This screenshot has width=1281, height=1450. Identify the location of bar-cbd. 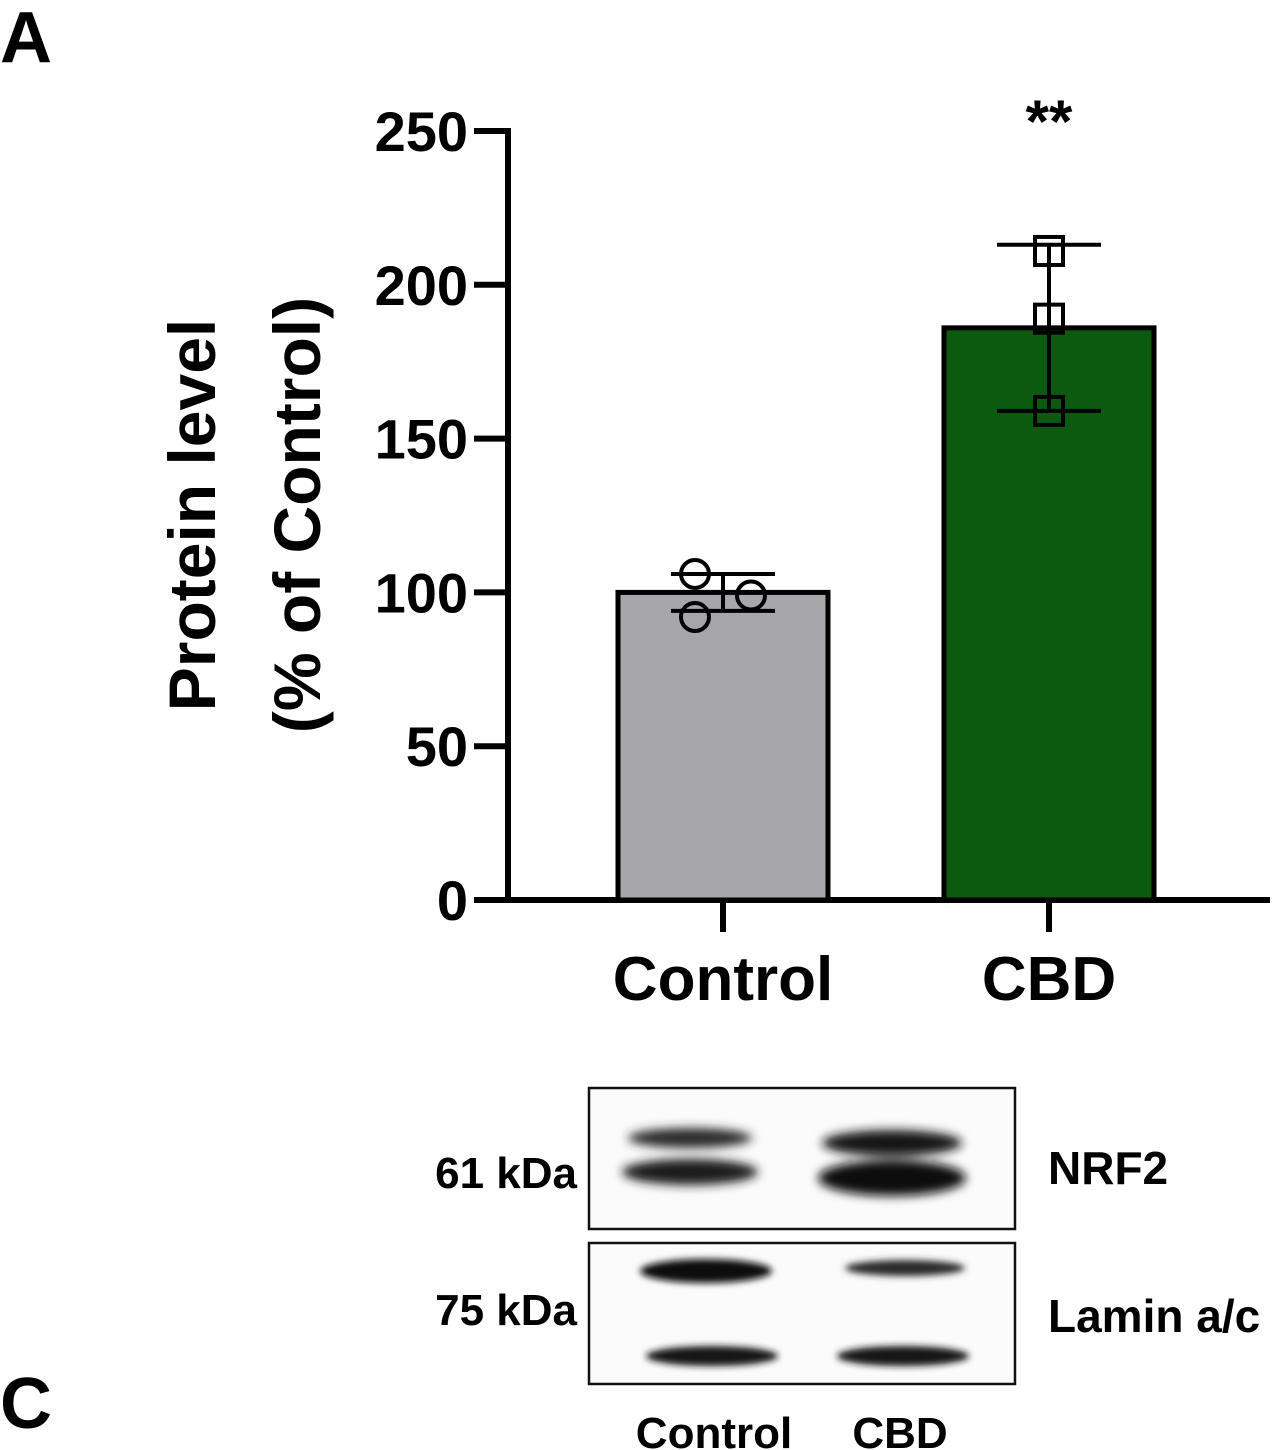
(1049, 614).